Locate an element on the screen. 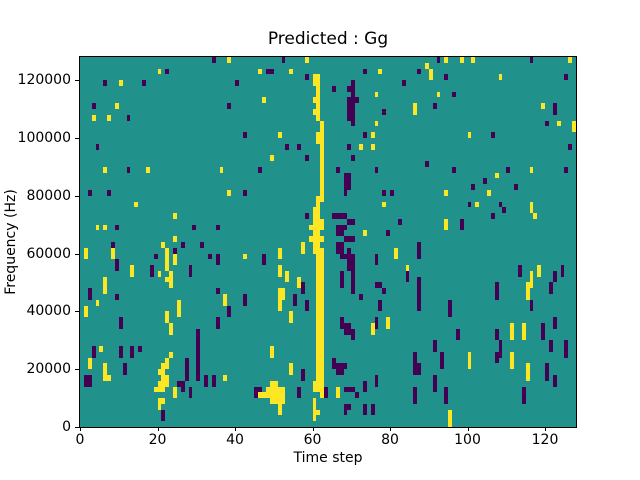 Image resolution: width=640 pixels, height=480 pixels. y-tick-label: 20000 is located at coordinates (48, 369).